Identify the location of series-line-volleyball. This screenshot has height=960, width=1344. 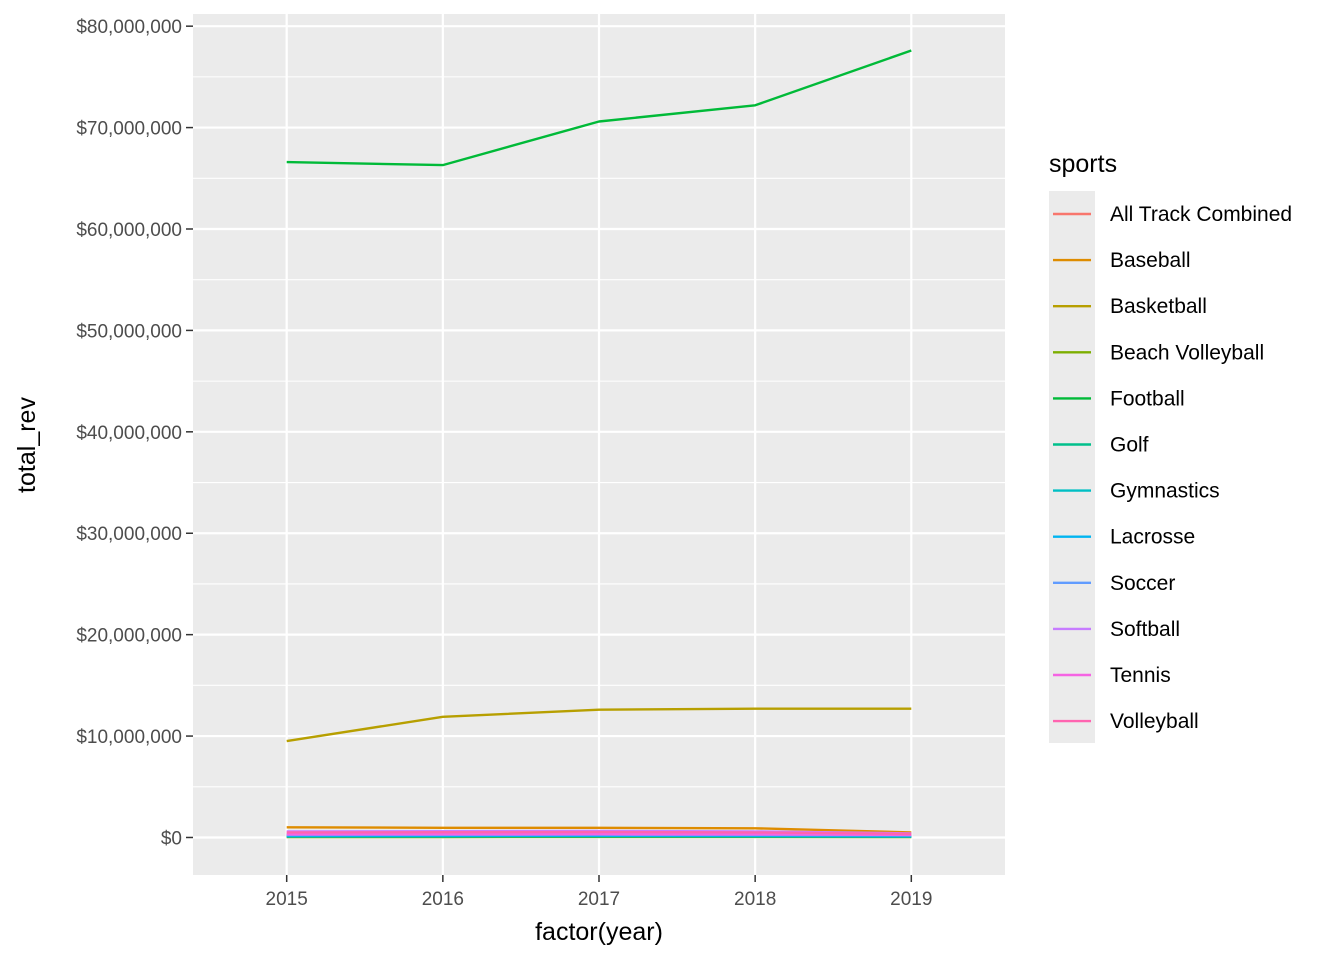
(599, 833).